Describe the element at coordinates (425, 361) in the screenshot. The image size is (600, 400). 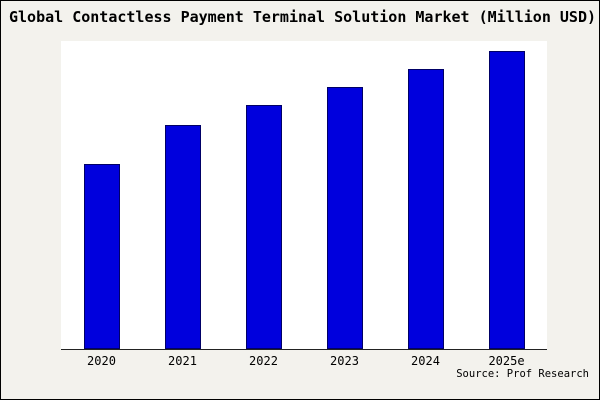
I see `x-tick-2024: 2024` at that location.